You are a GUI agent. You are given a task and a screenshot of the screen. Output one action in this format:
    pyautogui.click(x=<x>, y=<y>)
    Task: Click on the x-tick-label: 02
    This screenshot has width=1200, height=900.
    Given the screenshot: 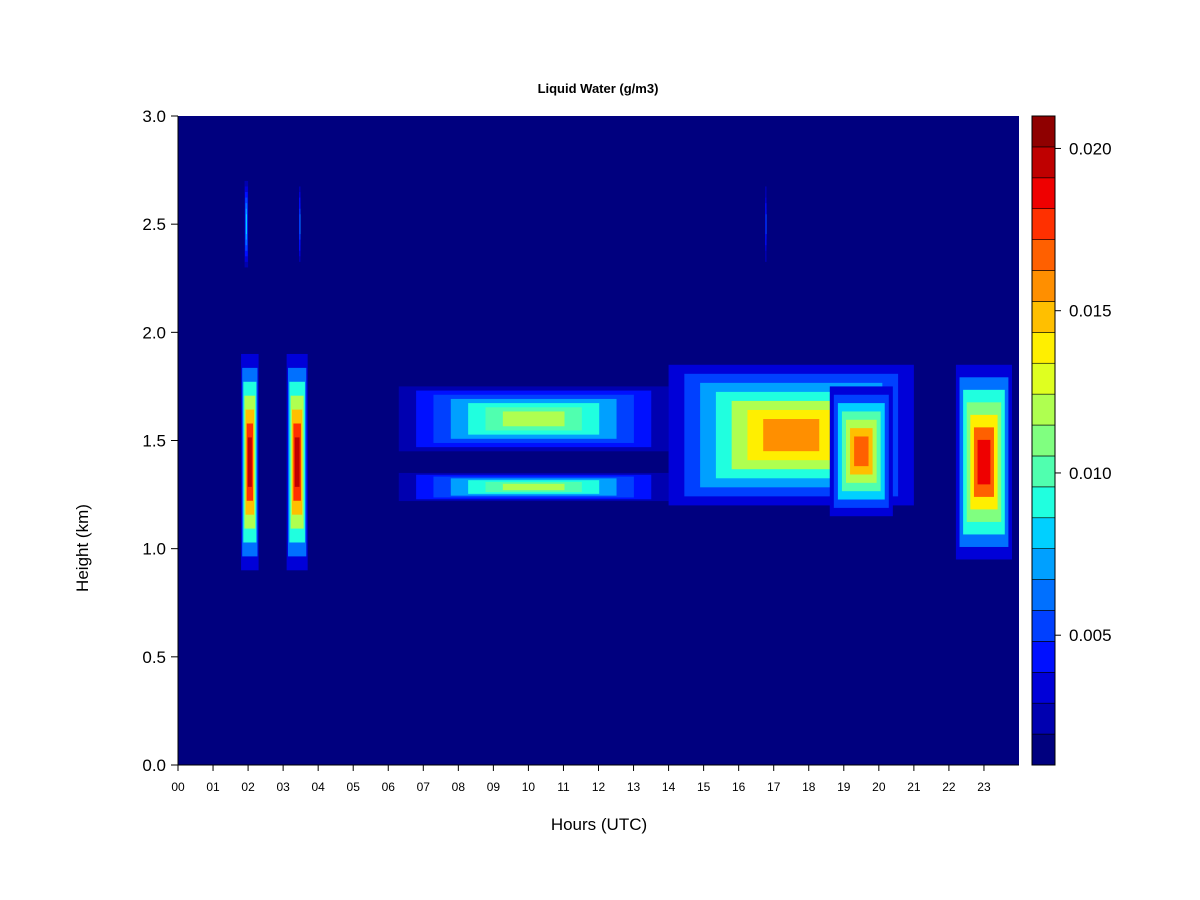 What is the action you would take?
    pyautogui.click(x=248, y=787)
    